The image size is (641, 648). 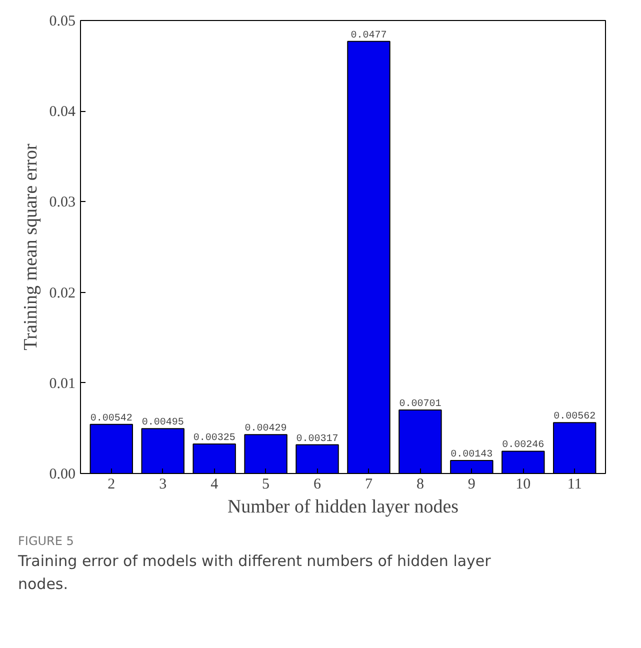 What do you see at coordinates (62, 293) in the screenshot?
I see `y-tick-label: 0.02` at bounding box center [62, 293].